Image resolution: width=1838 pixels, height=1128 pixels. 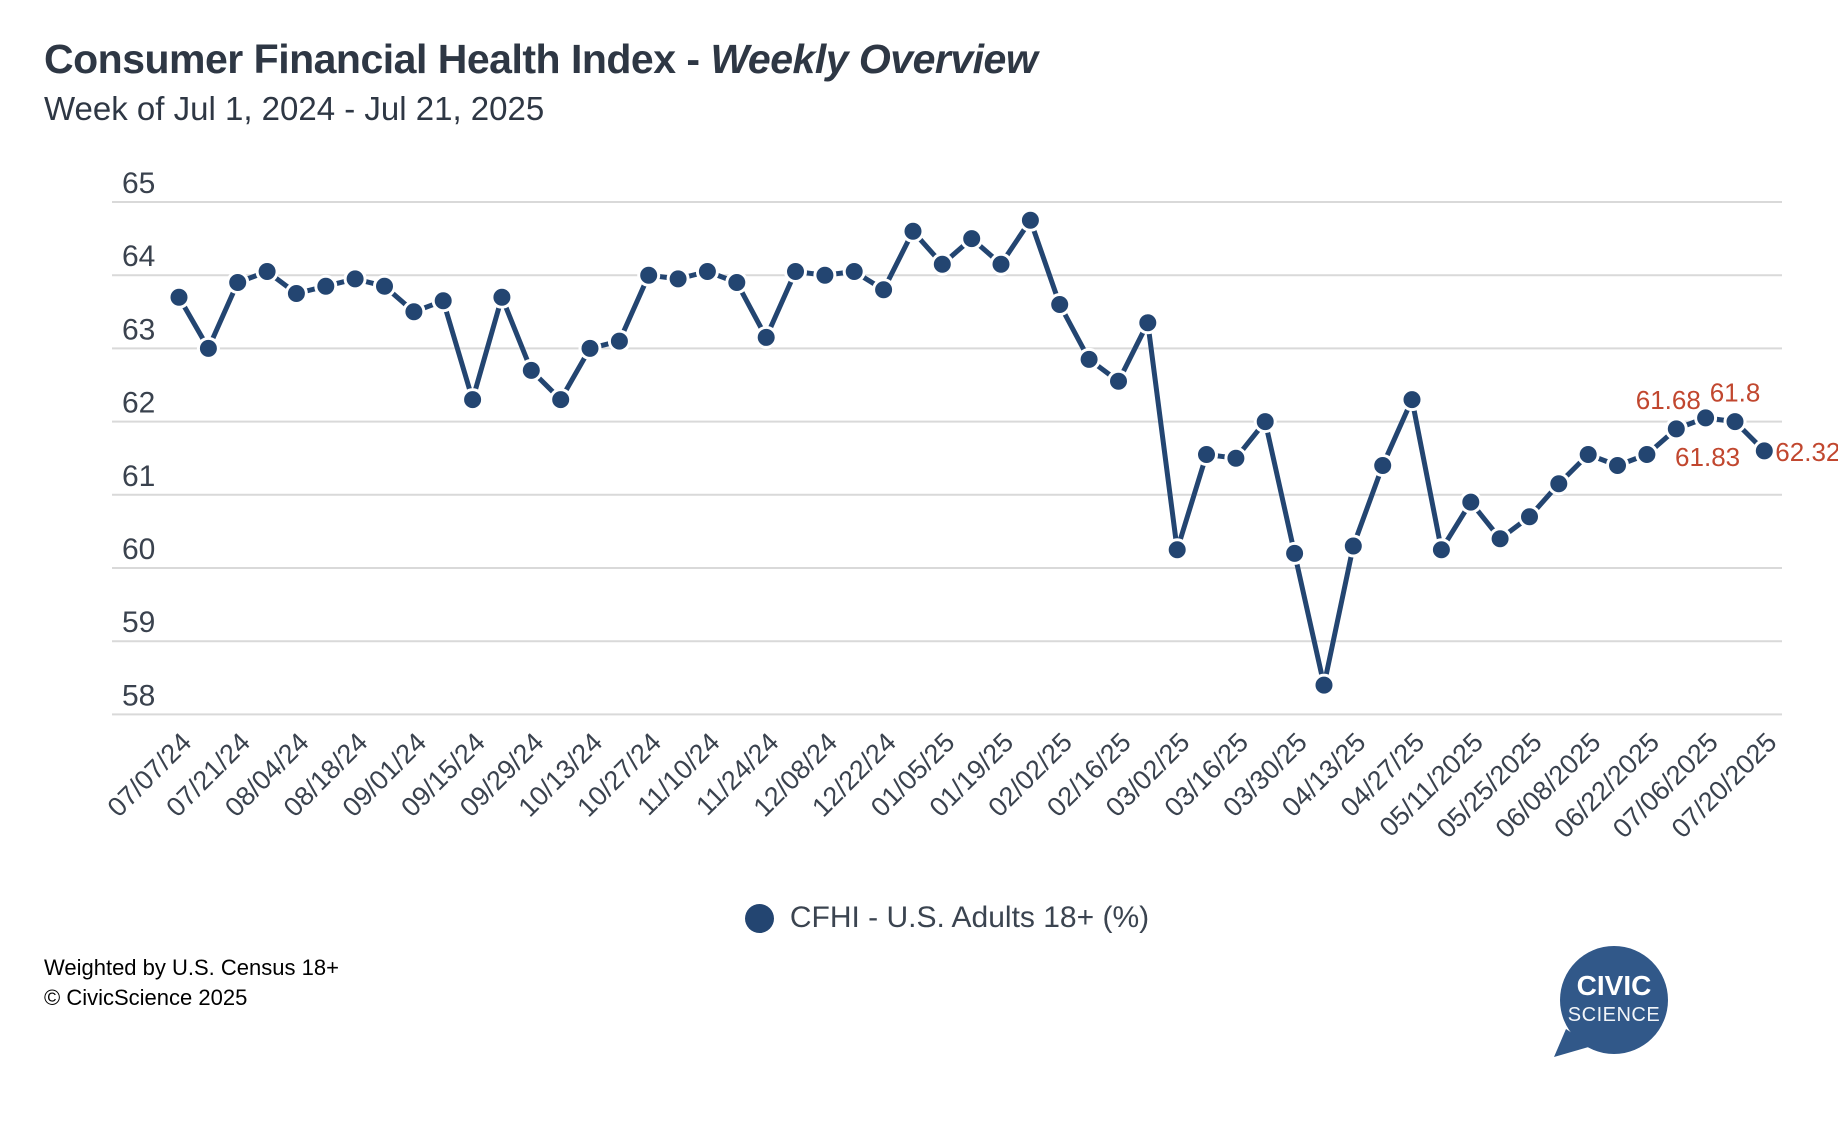 What do you see at coordinates (874, 59) in the screenshot?
I see `page-title-emphasis: Weekly Overview` at bounding box center [874, 59].